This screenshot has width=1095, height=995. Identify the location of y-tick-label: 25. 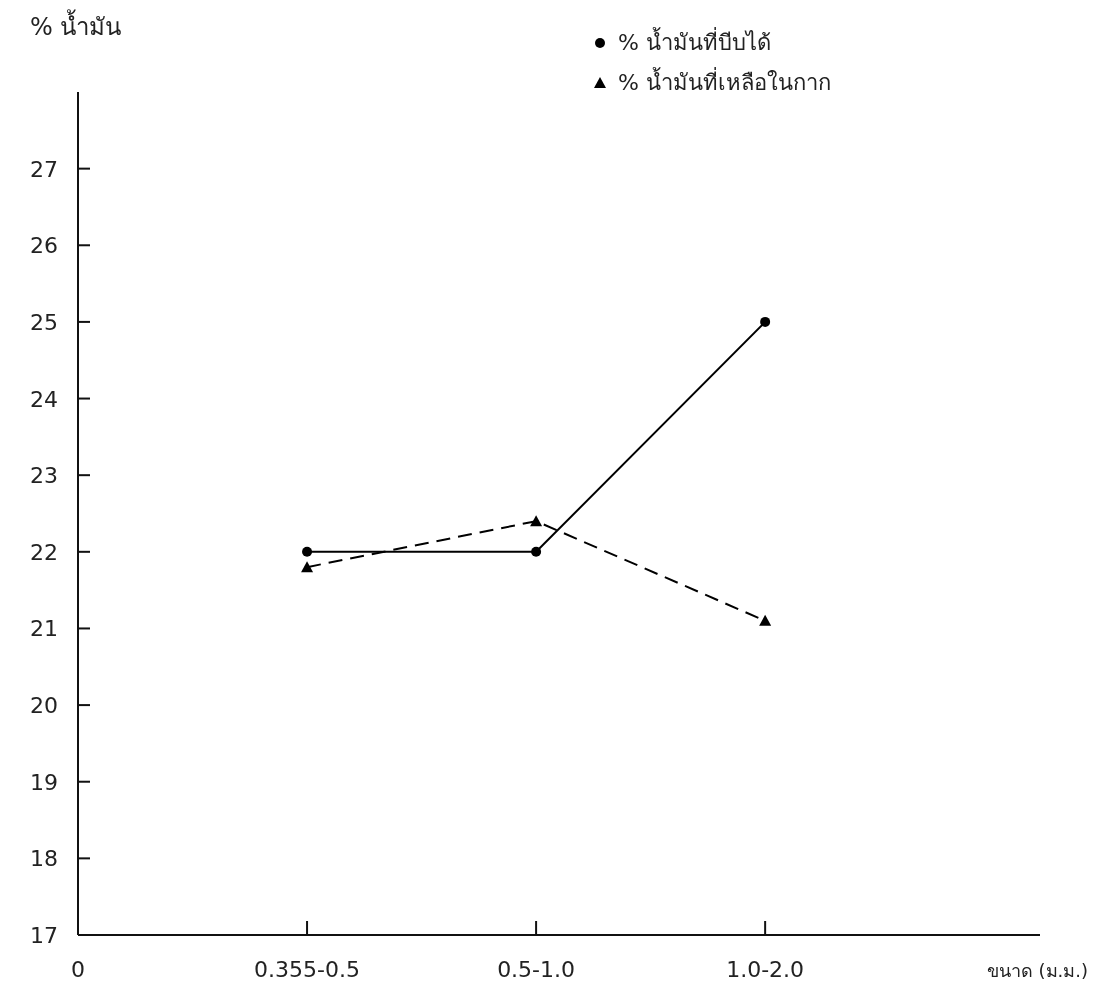
(44, 322).